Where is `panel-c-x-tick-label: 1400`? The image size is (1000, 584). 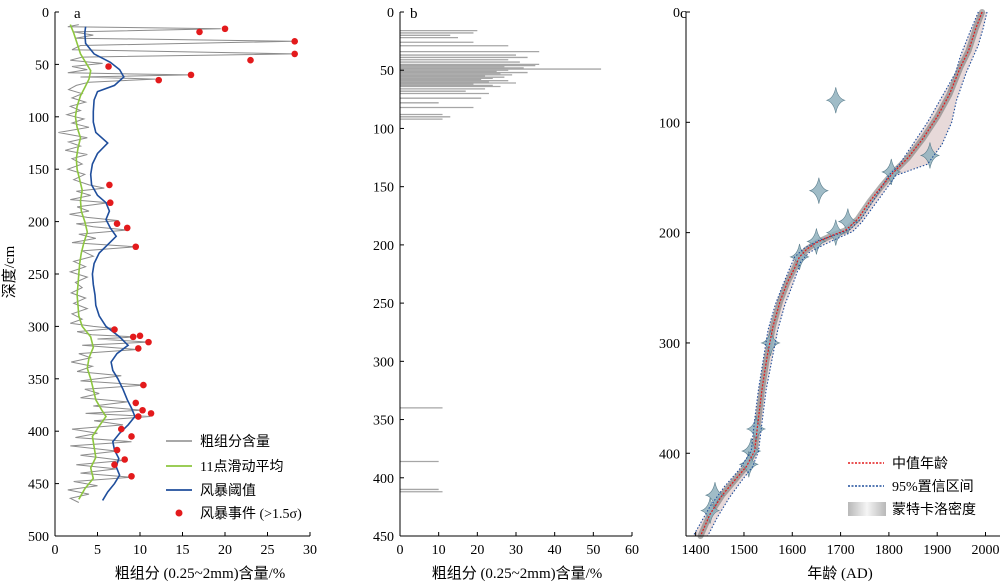 panel-c-x-tick-label: 1400 is located at coordinates (696, 550).